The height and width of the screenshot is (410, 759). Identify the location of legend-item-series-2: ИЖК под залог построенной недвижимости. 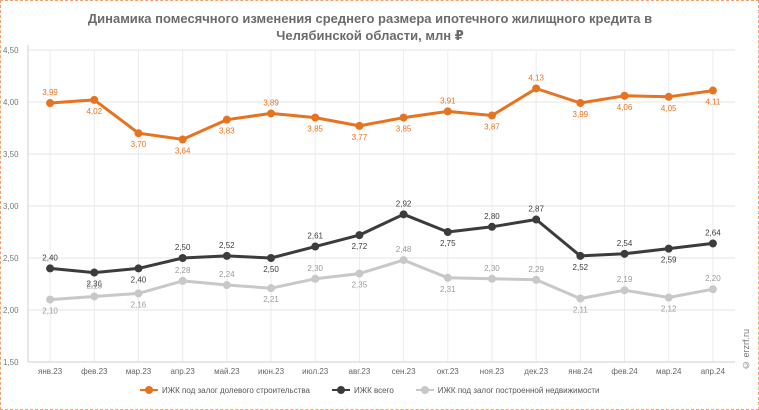
(507, 390).